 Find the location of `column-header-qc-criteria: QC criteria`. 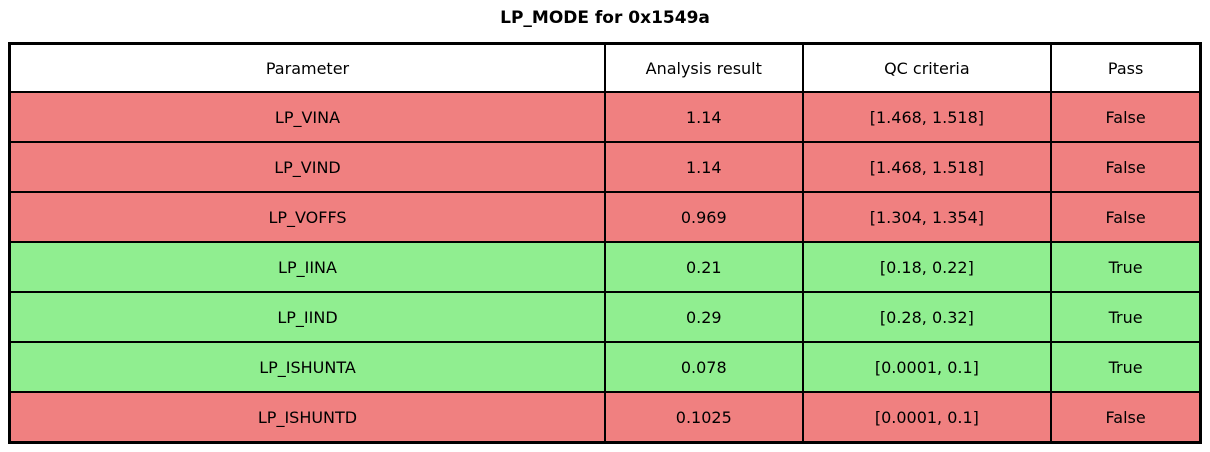

column-header-qc-criteria: QC criteria is located at coordinates (927, 68).